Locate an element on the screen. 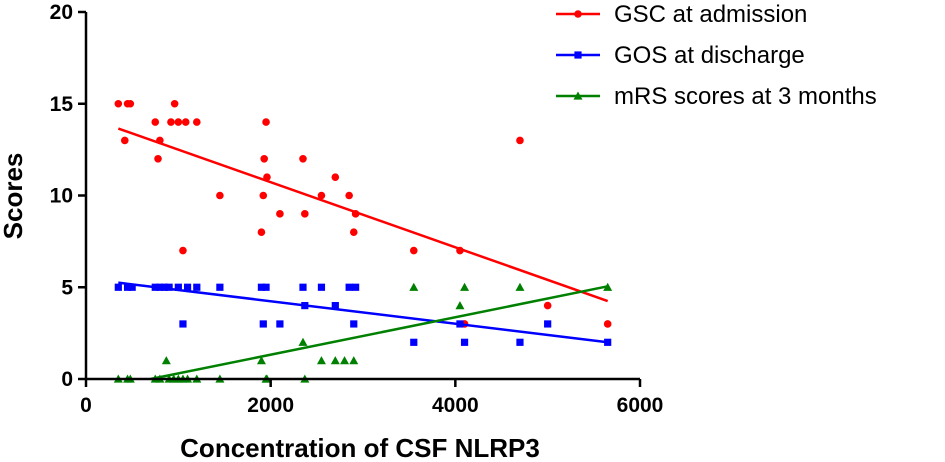 The height and width of the screenshot is (462, 945). x-tick-label: 4000 is located at coordinates (455, 405).